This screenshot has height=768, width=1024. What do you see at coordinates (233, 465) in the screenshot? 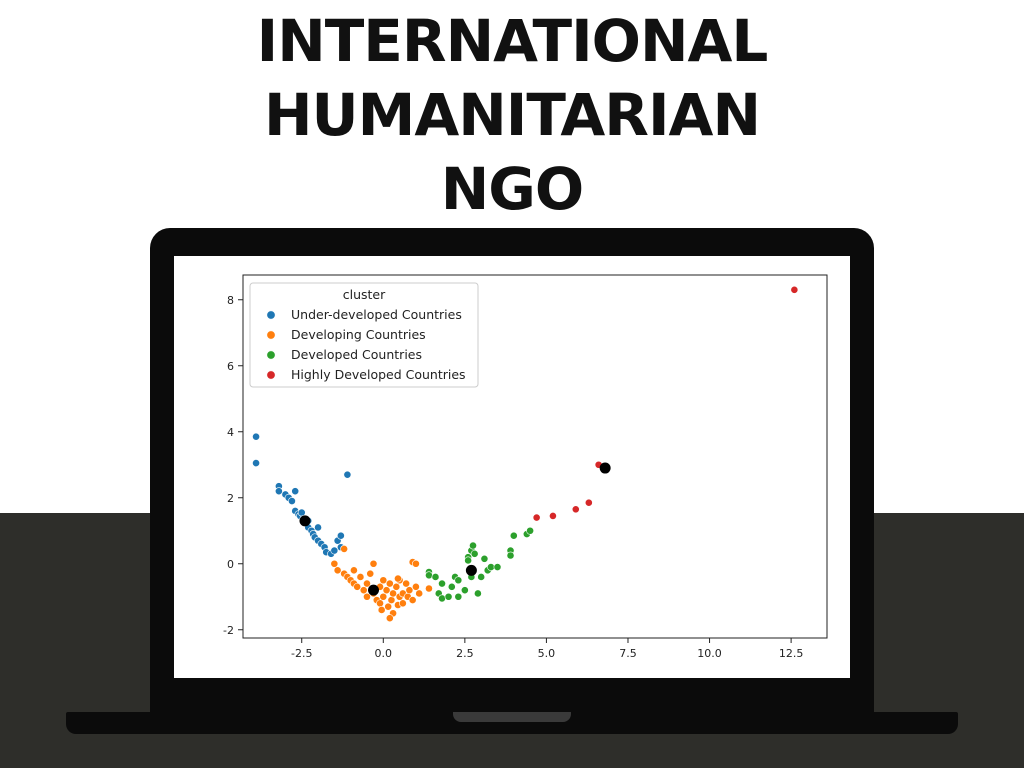
I see `y-axis: -2 0 2 4 6 8` at bounding box center [233, 465].